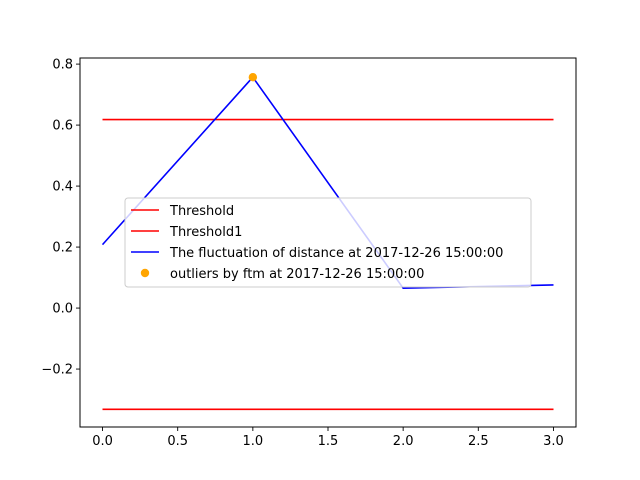  I want to click on x-tick-label: 1.5, so click(328, 441).